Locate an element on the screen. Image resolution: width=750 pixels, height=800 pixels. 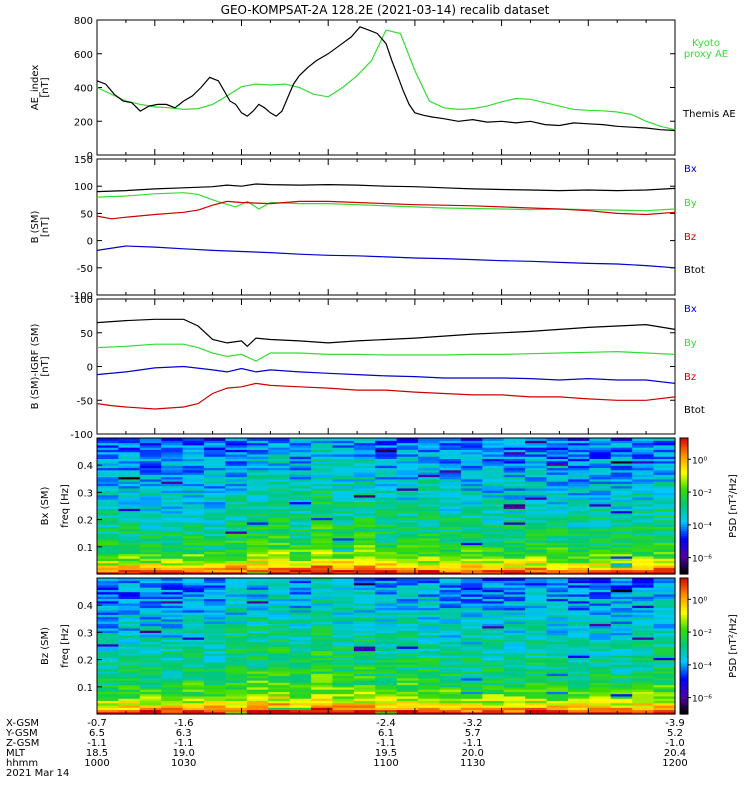
y-tick-label: -100 is located at coordinates (81, 435).